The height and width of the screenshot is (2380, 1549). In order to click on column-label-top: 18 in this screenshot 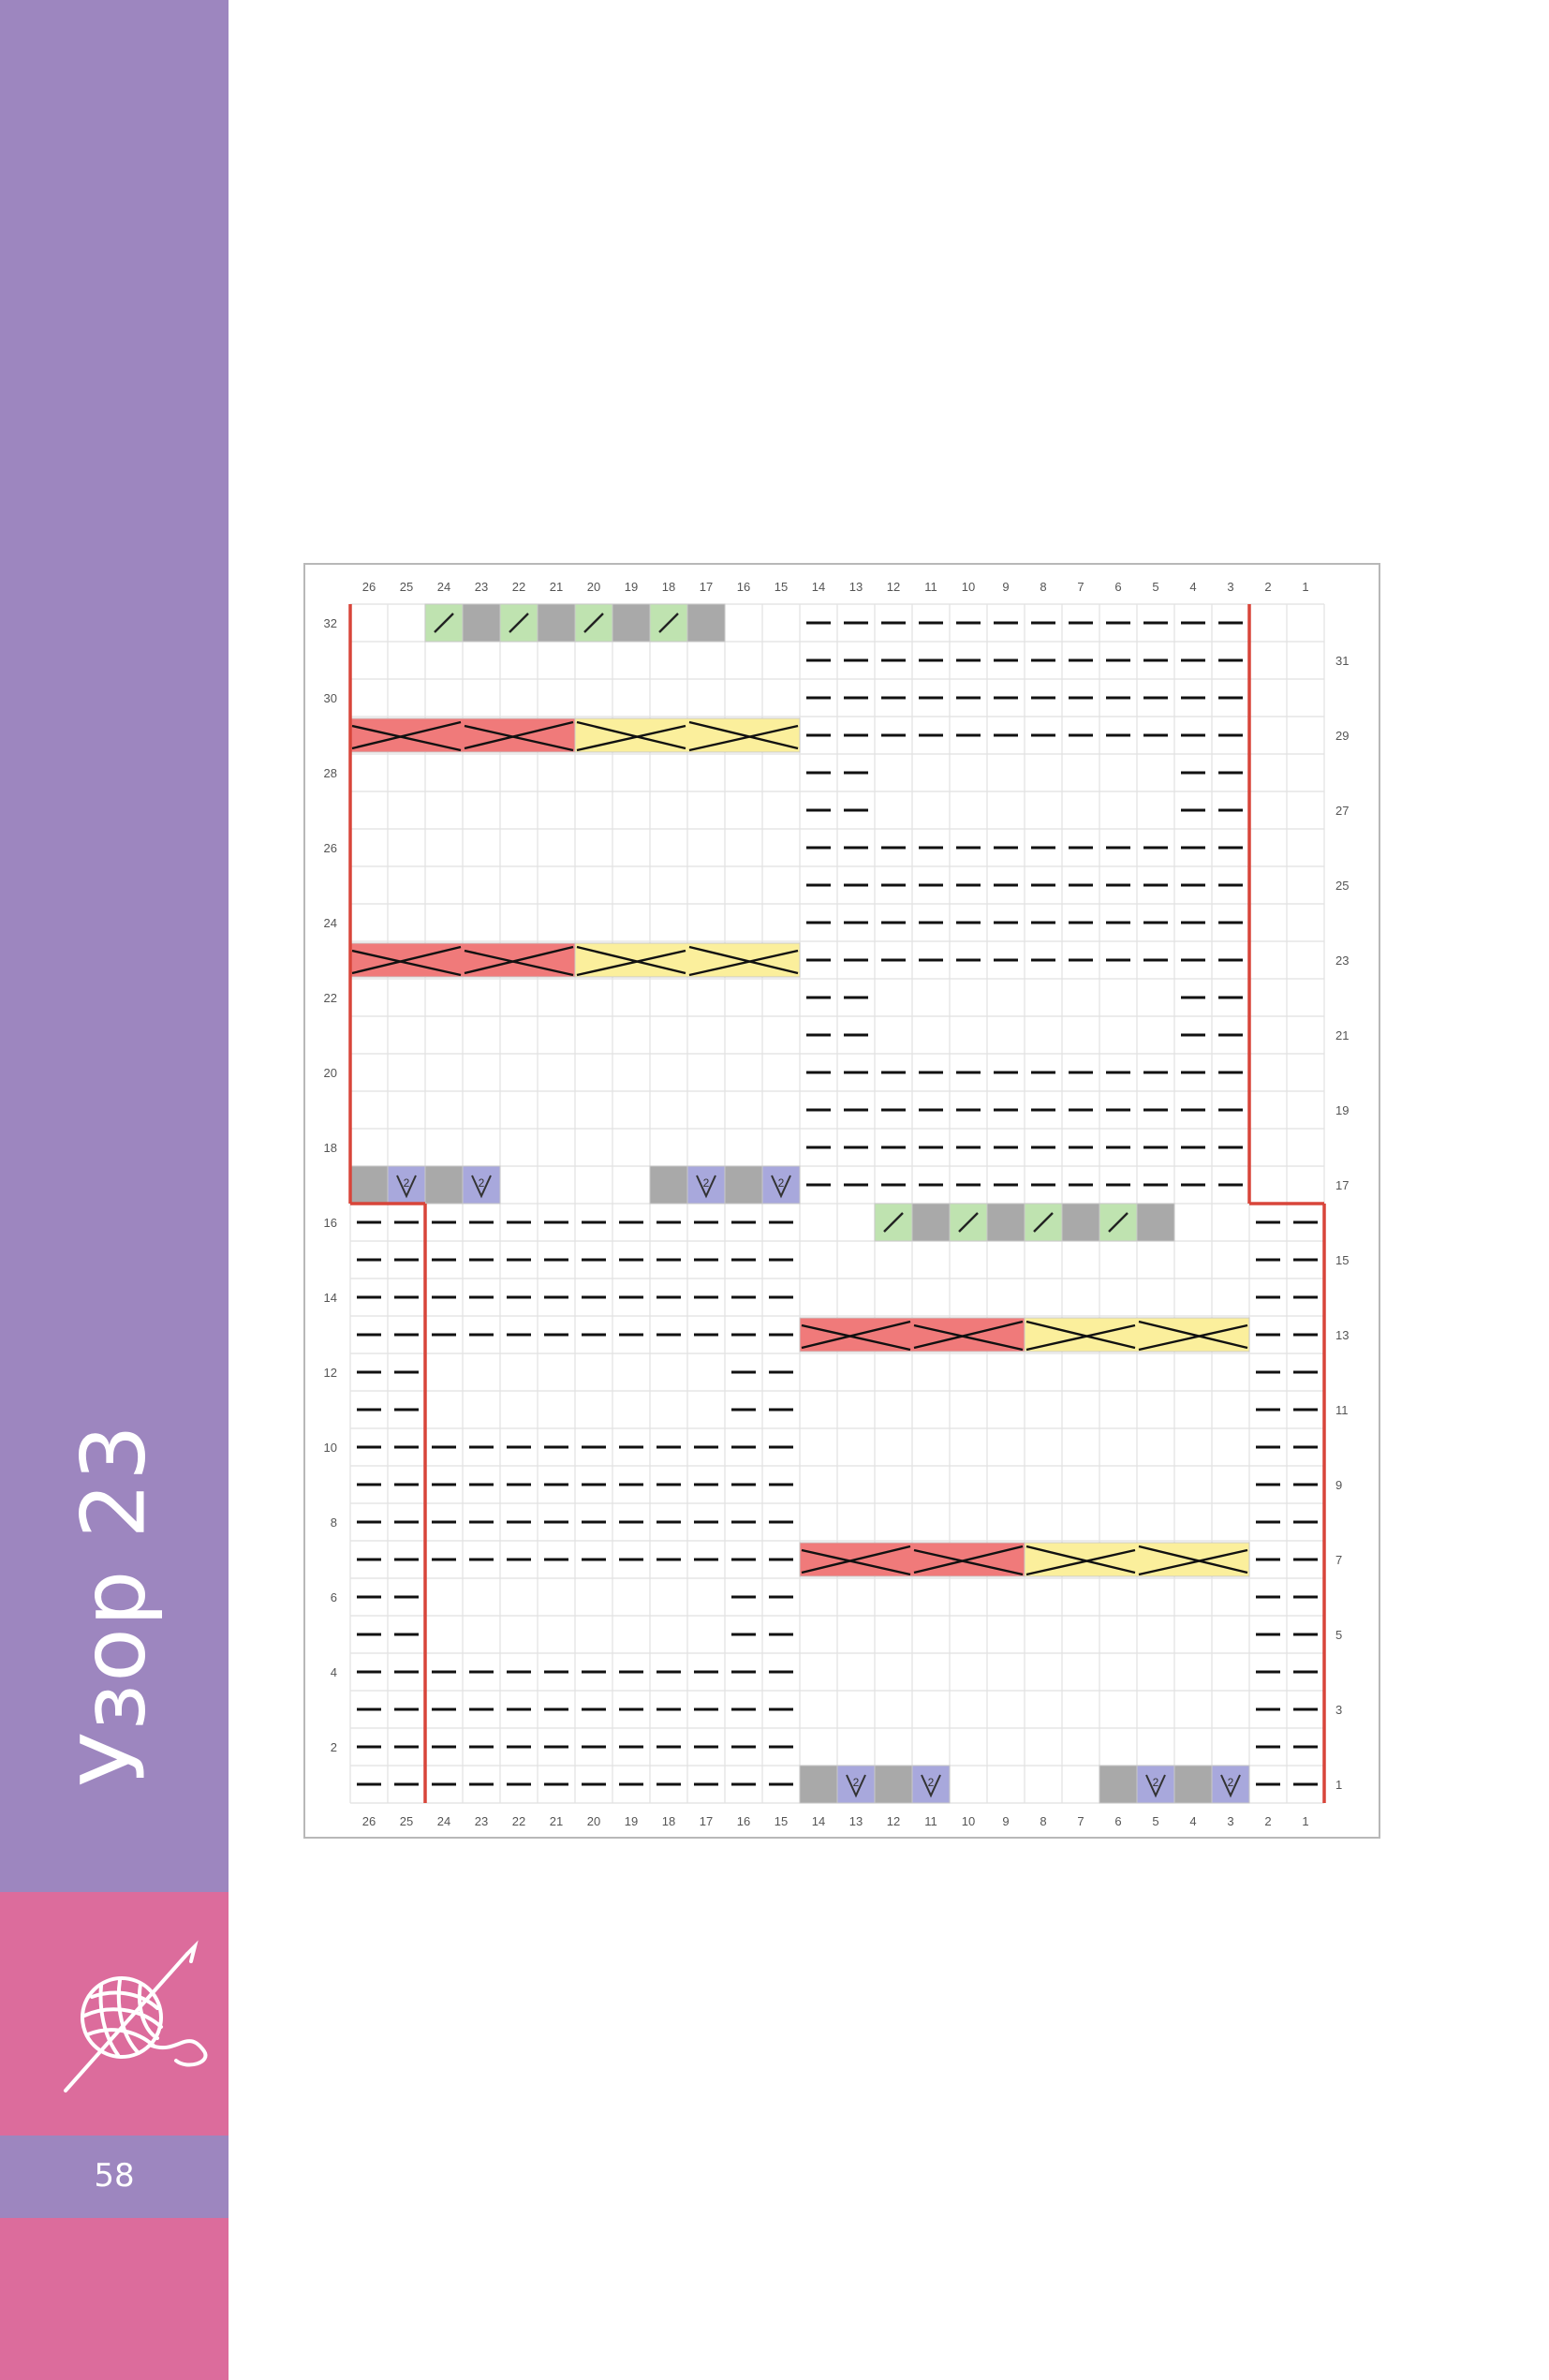, I will do `click(669, 587)`.